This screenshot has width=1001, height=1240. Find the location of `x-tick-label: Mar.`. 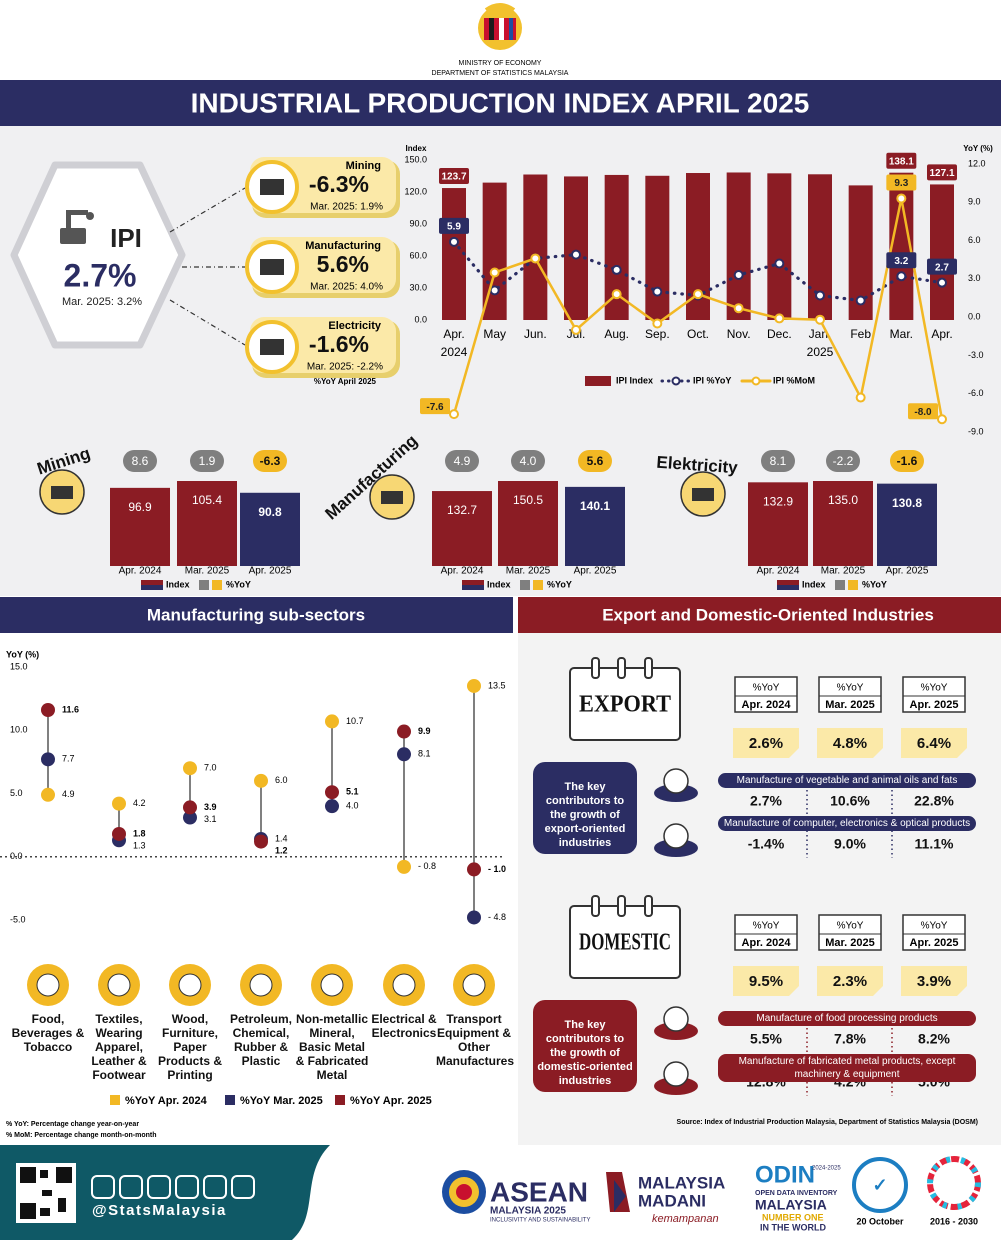

x-tick-label: Mar. is located at coordinates (901, 334).